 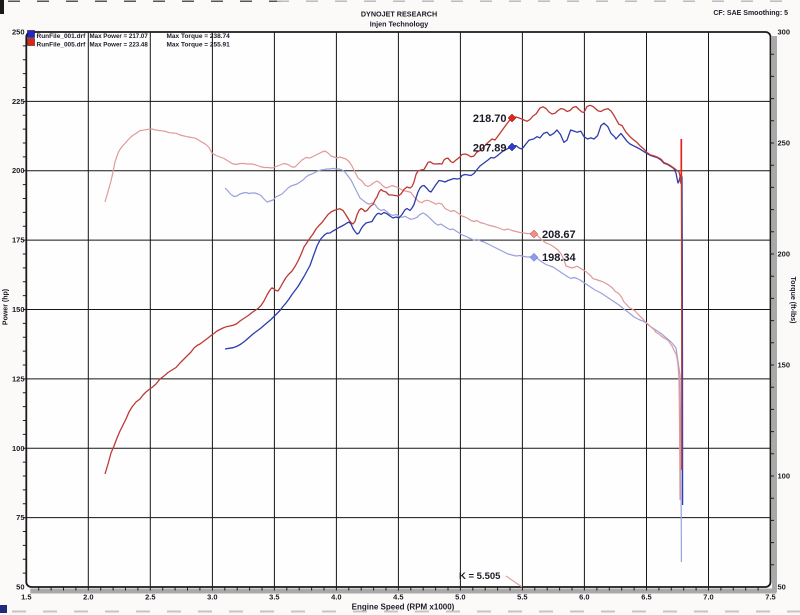 What do you see at coordinates (490, 149) in the screenshot?
I see `svg-text: 207.89` at bounding box center [490, 149].